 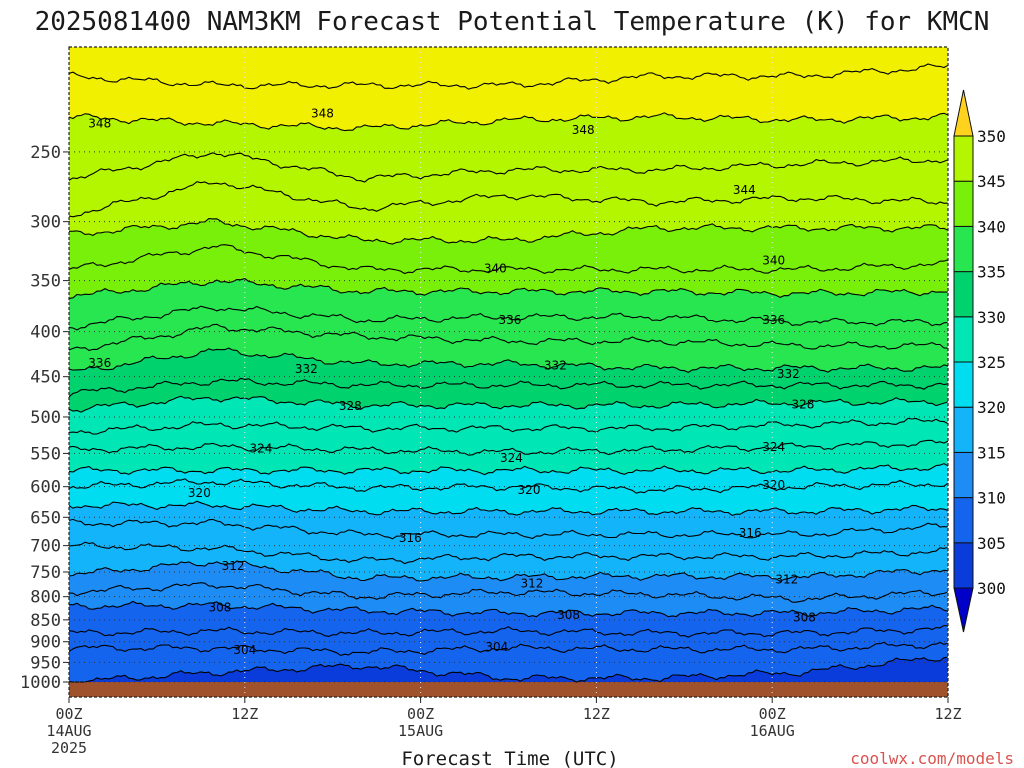 I want to click on colorbar-label: 340, so click(x=991, y=226).